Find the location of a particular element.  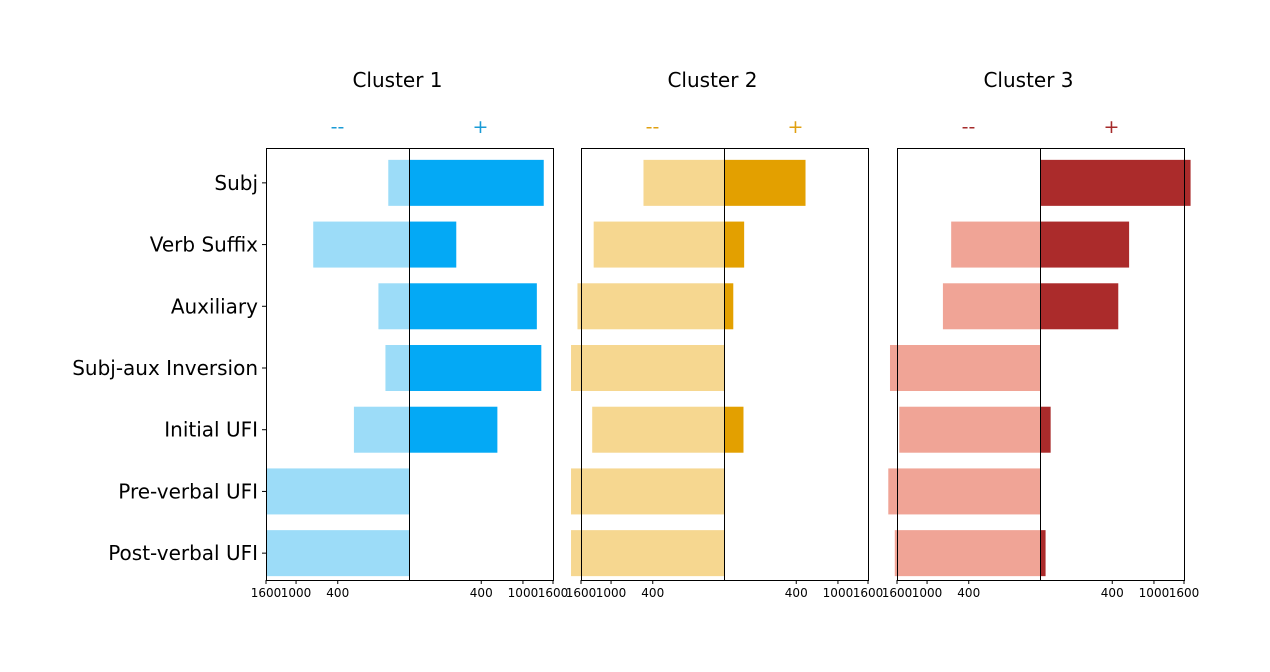

category-label: Subj is located at coordinates (236, 183).